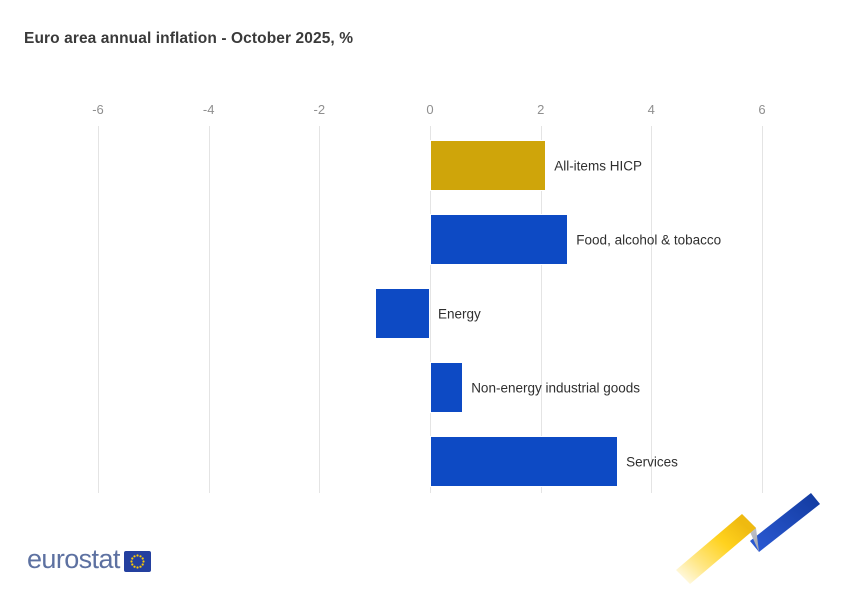 Image resolution: width=856 pixels, height=608 pixels. Describe the element at coordinates (598, 165) in the screenshot. I see `bar-label-all-items-hicp: All-items HICP` at that location.